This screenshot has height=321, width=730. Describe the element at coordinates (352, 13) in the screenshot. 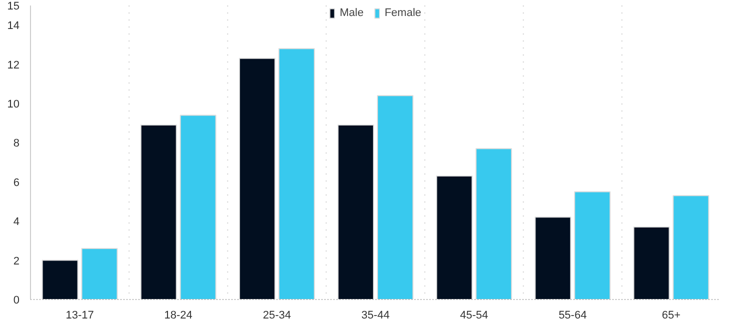

I see `legend-label: Male` at that location.